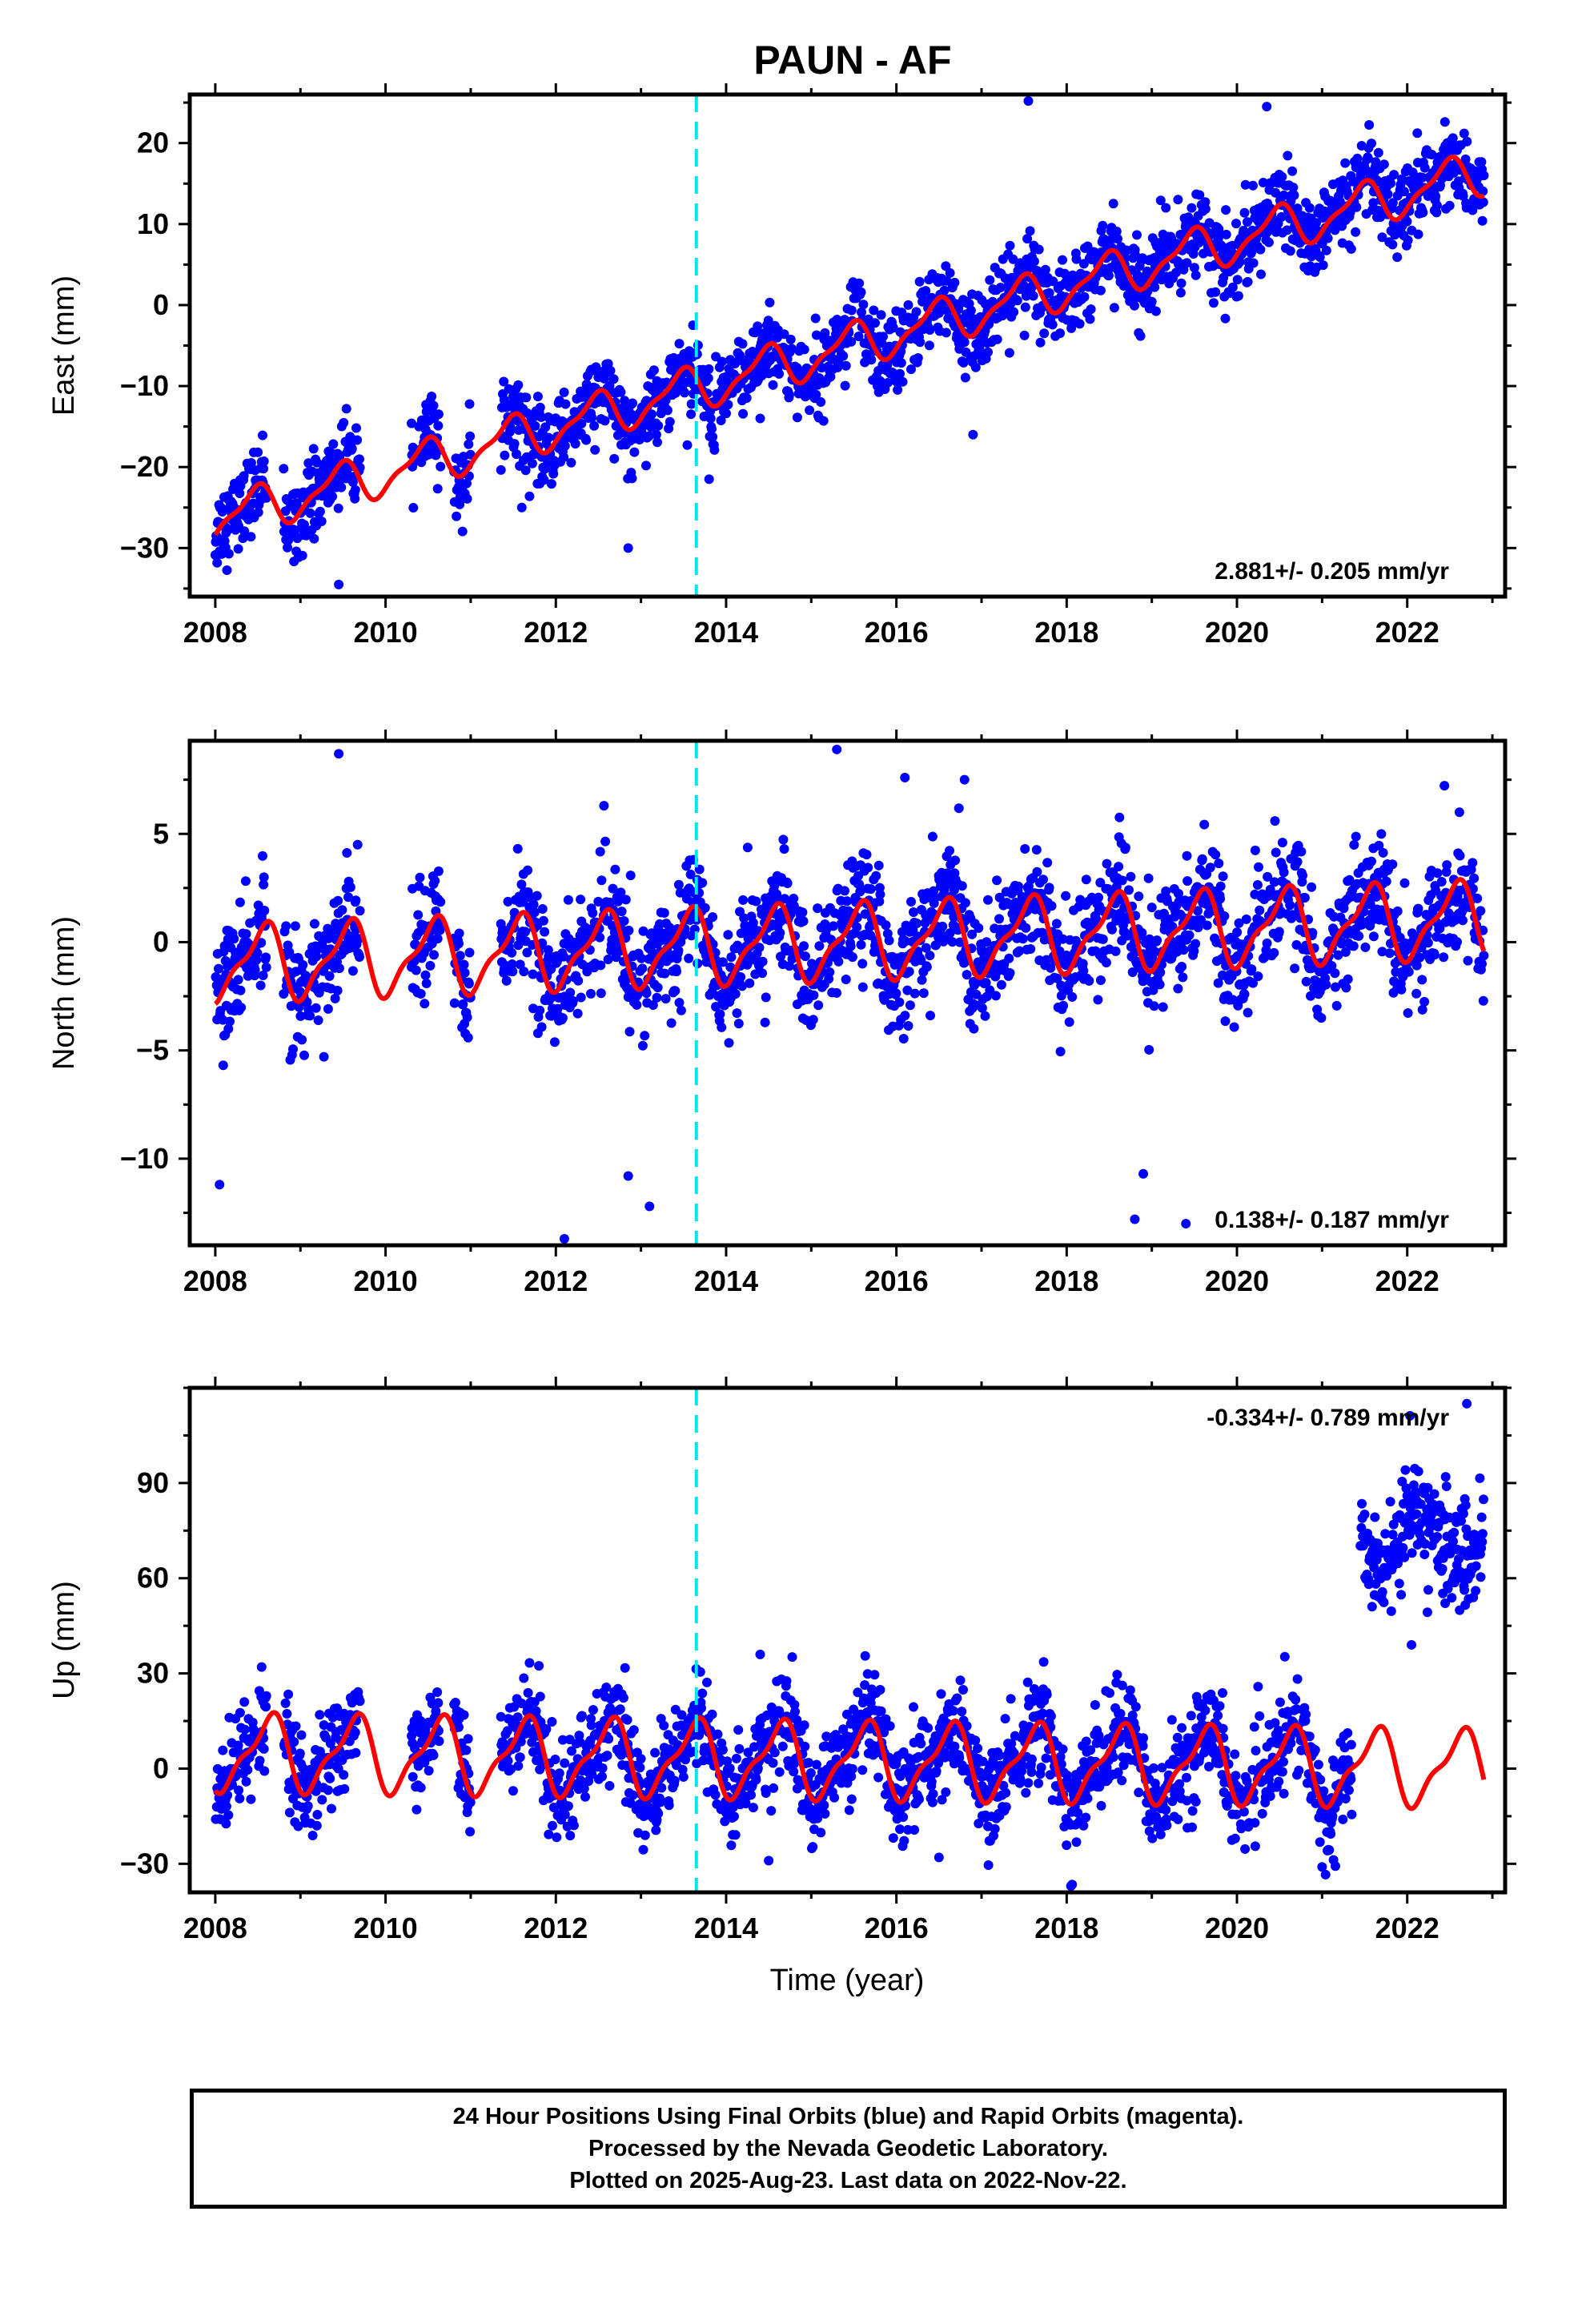 The width and height of the screenshot is (1582, 2324). What do you see at coordinates (144, 547) in the screenshot?
I see `y-tick-label: −30` at bounding box center [144, 547].